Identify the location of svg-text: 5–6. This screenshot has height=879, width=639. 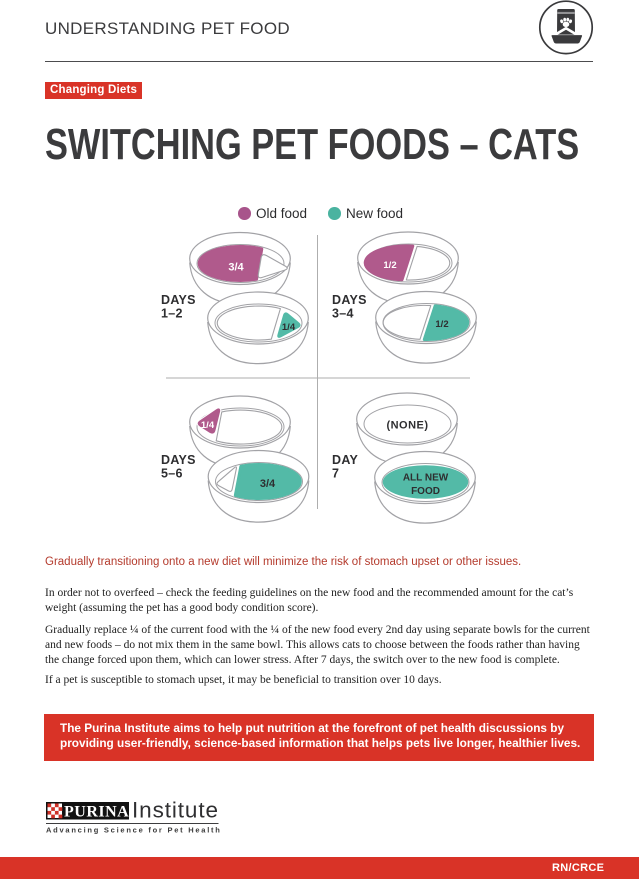
(172, 474).